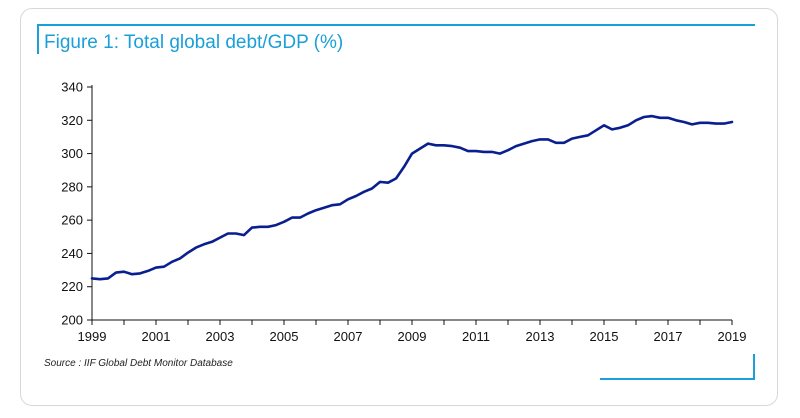  Describe the element at coordinates (194, 42) in the screenshot. I see `chart-title: Figure 1: Total global debt/GDP (%)` at that location.